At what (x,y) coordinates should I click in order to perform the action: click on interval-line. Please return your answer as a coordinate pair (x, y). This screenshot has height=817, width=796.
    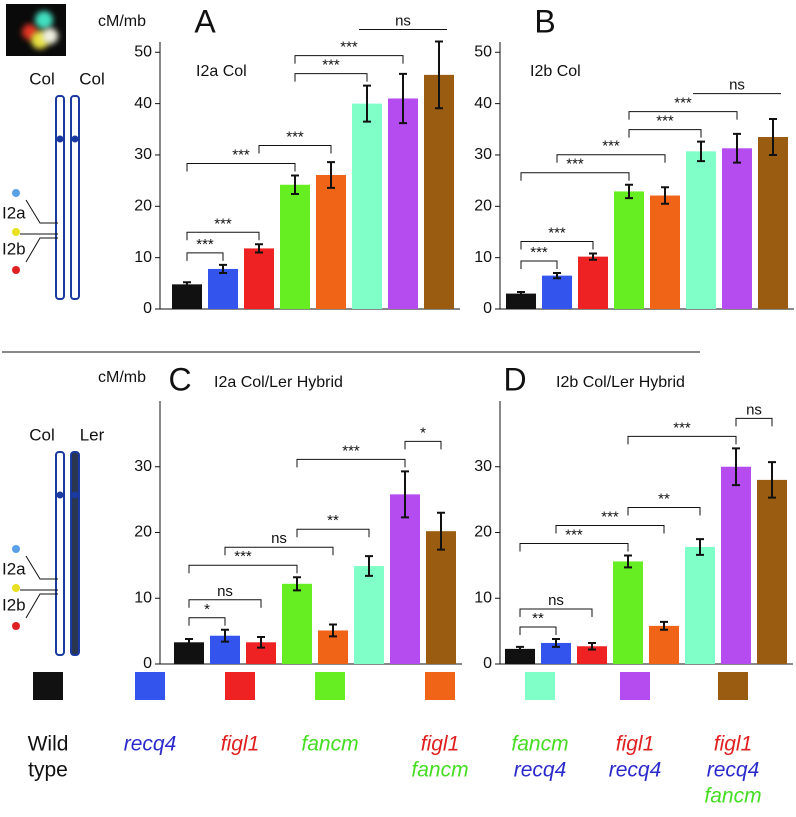
    Looking at the image, I should click on (39, 587).